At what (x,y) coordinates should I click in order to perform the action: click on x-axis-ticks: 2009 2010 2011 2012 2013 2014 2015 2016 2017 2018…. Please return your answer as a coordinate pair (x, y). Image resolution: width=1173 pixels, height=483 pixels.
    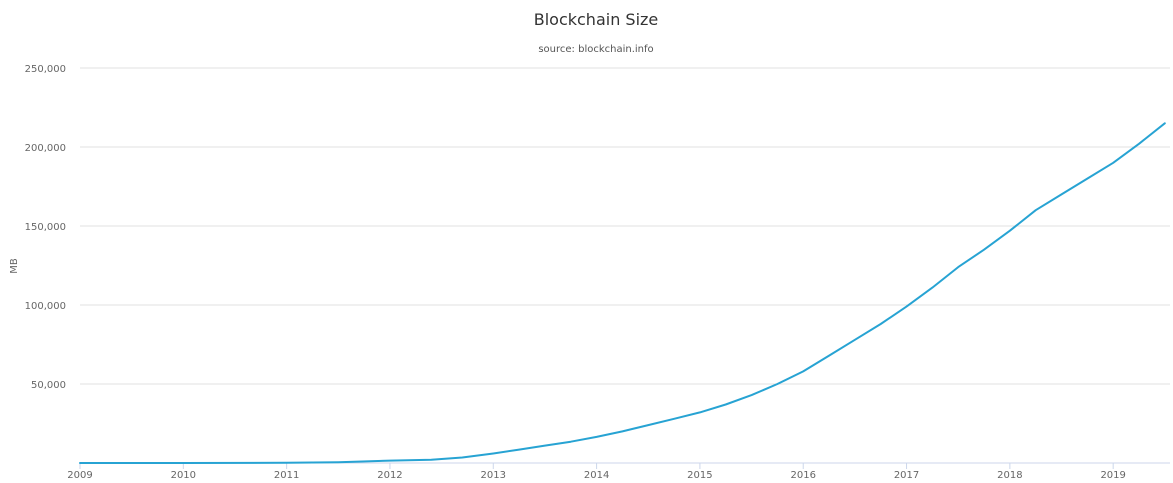
    Looking at the image, I should click on (596, 472).